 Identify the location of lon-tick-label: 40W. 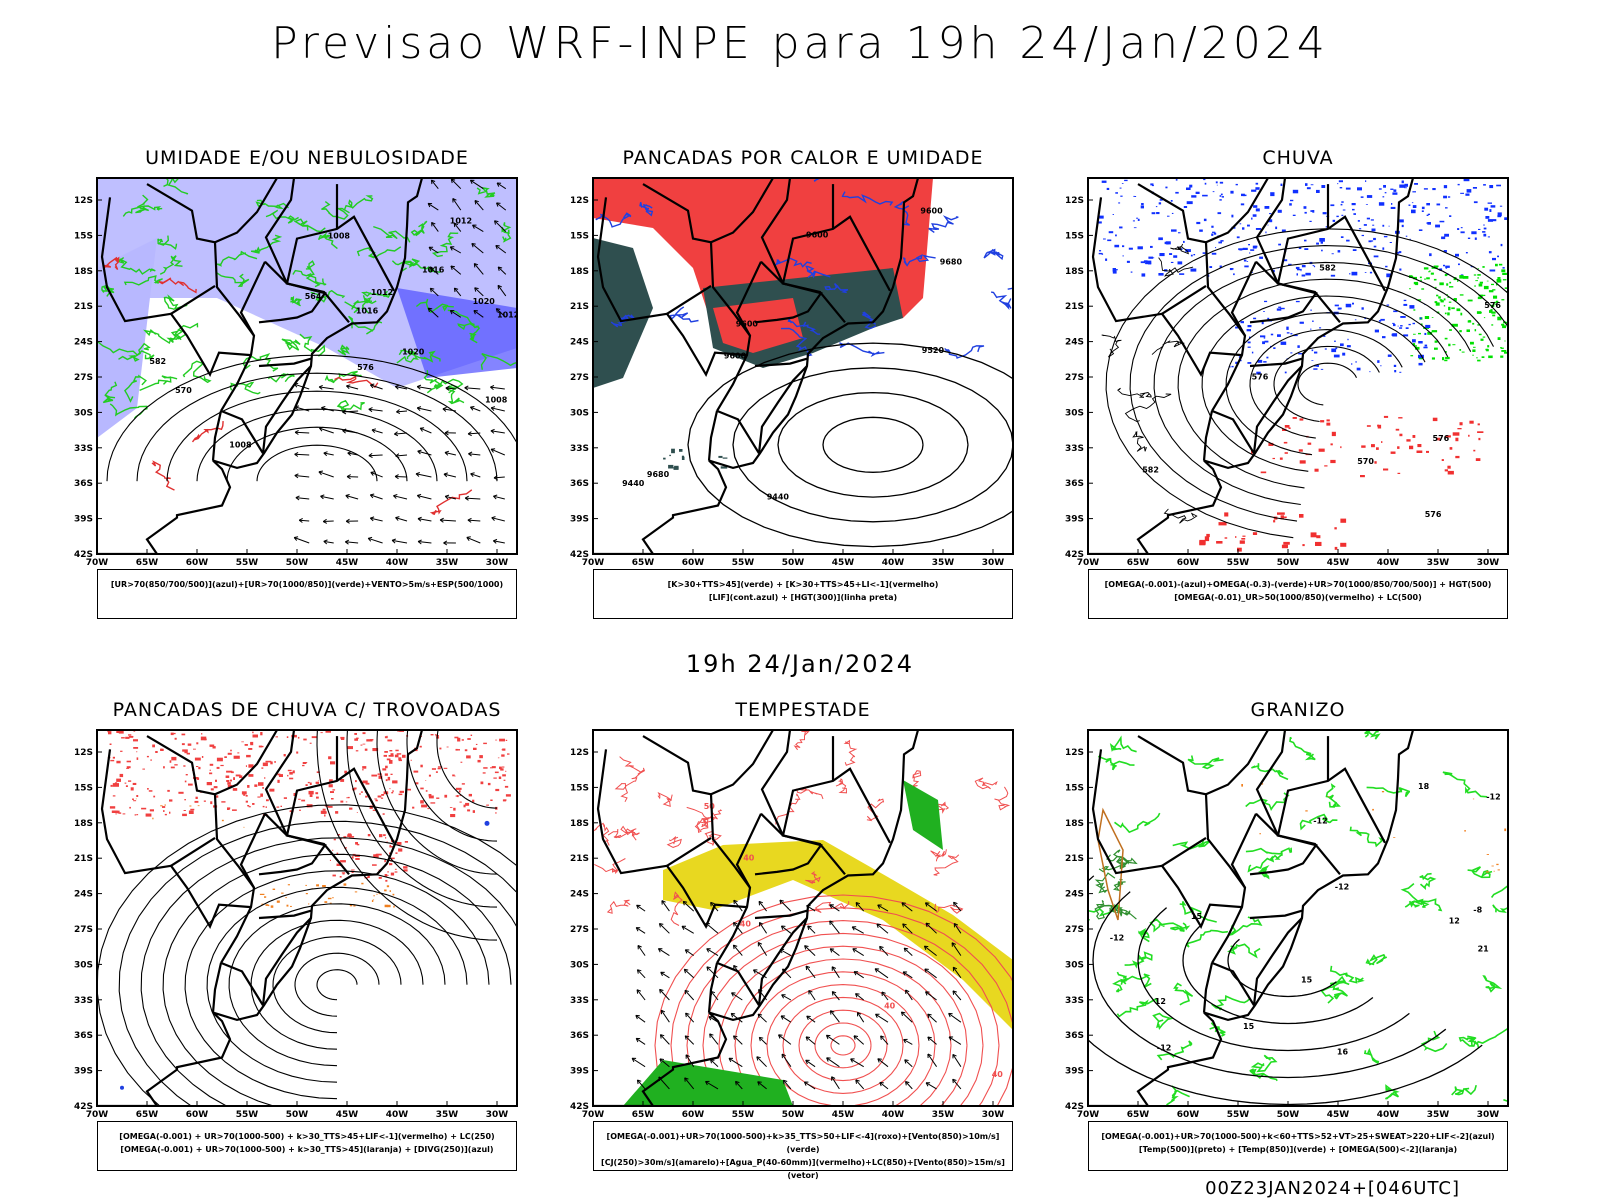
(893, 563).